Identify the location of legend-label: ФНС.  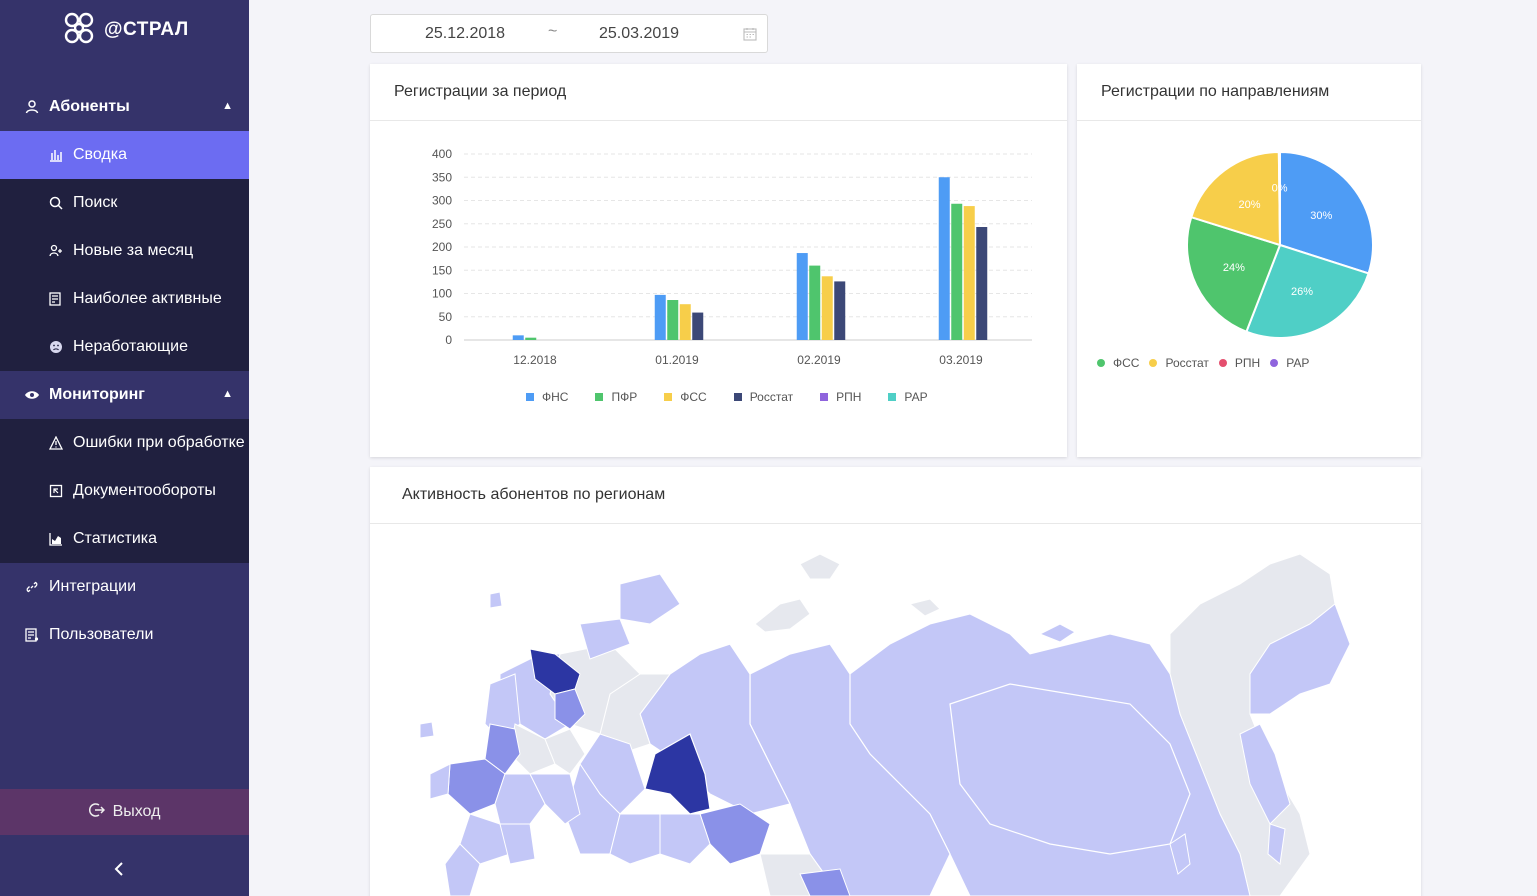
(555, 397).